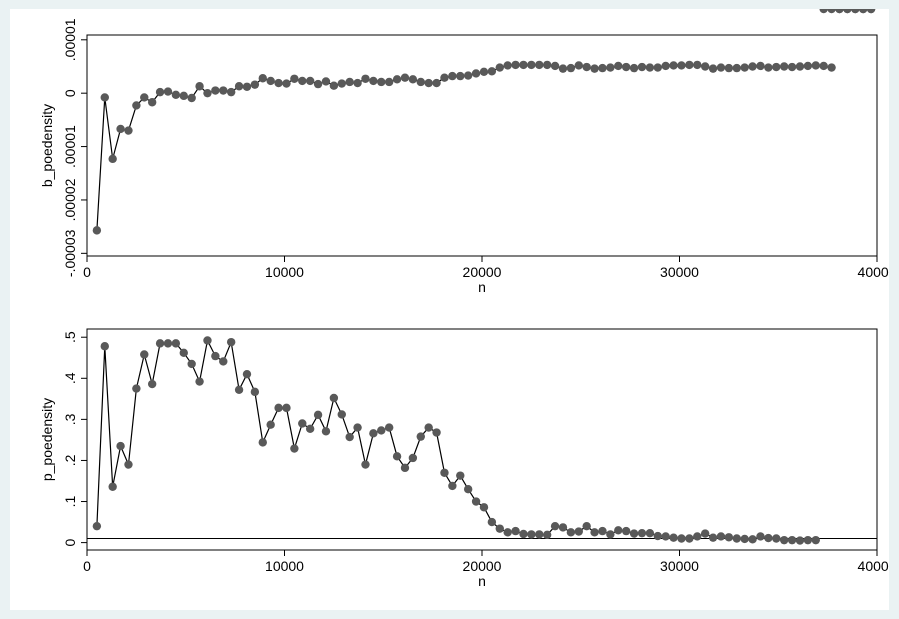  Describe the element at coordinates (70, 337) in the screenshot. I see `y-tick-label: .5` at that location.